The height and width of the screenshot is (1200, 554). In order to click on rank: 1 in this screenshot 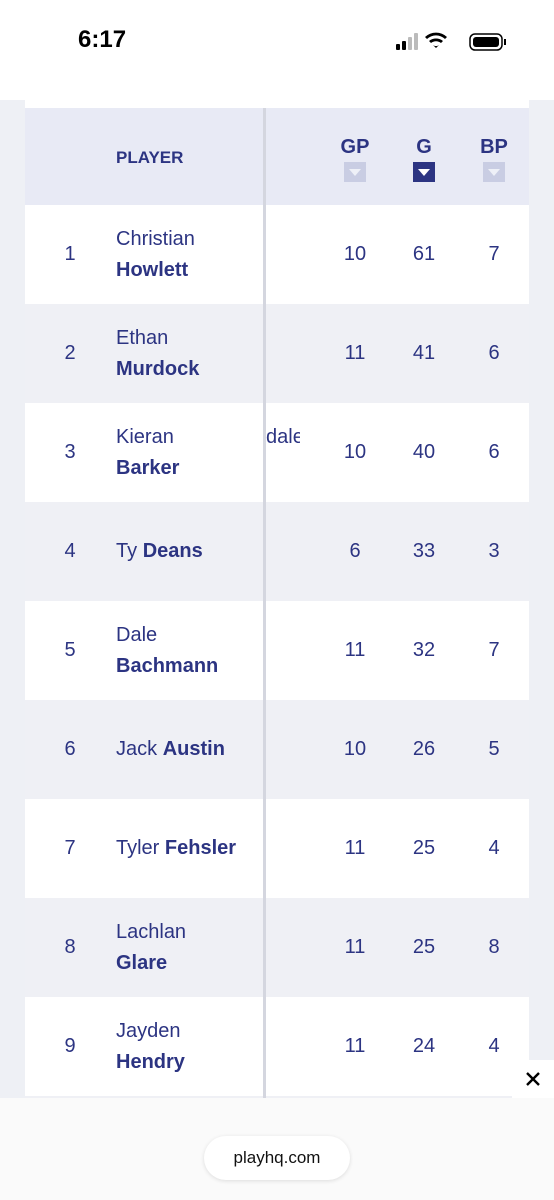, I will do `click(70, 254)`.